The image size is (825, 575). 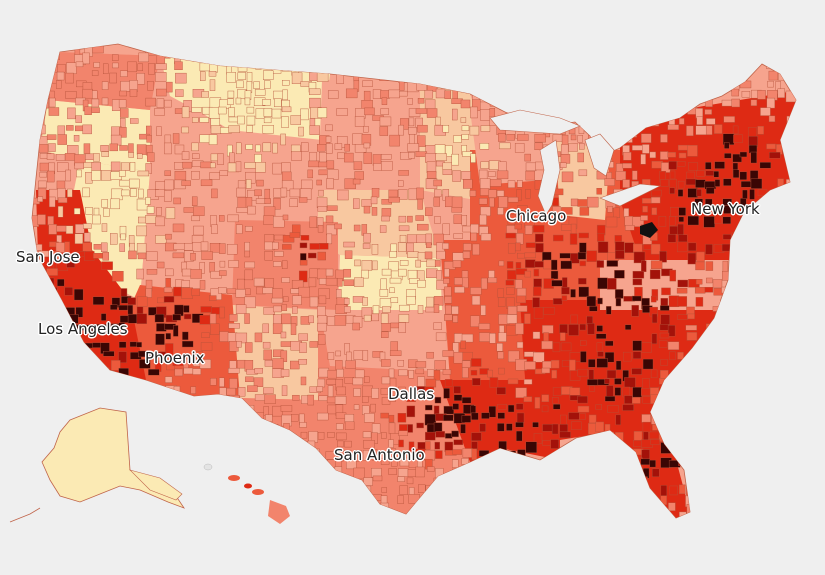 I want to click on city-label-los-angeles: Los Angeles, so click(x=83, y=329).